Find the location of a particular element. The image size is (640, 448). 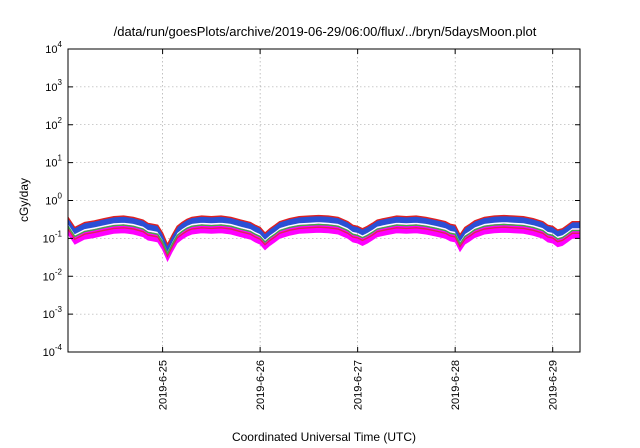

y-tick-label: 10⁻⁴ is located at coordinates (53, 351).